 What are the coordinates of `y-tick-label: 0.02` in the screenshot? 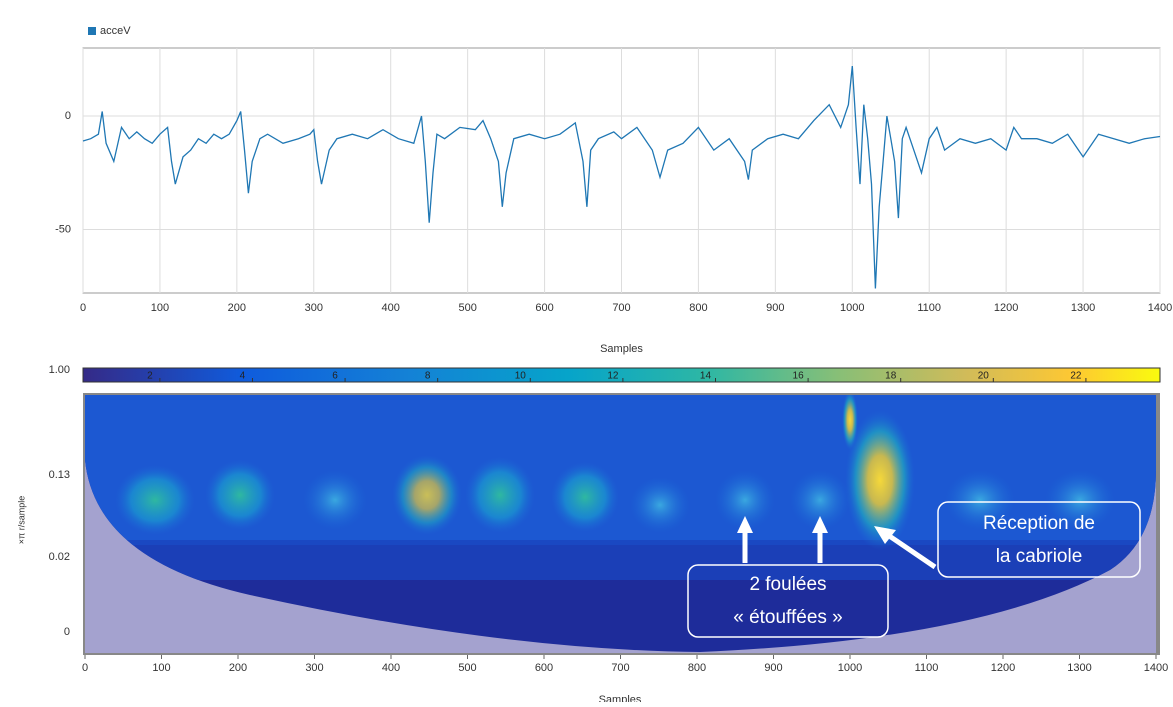 It's located at (59, 557).